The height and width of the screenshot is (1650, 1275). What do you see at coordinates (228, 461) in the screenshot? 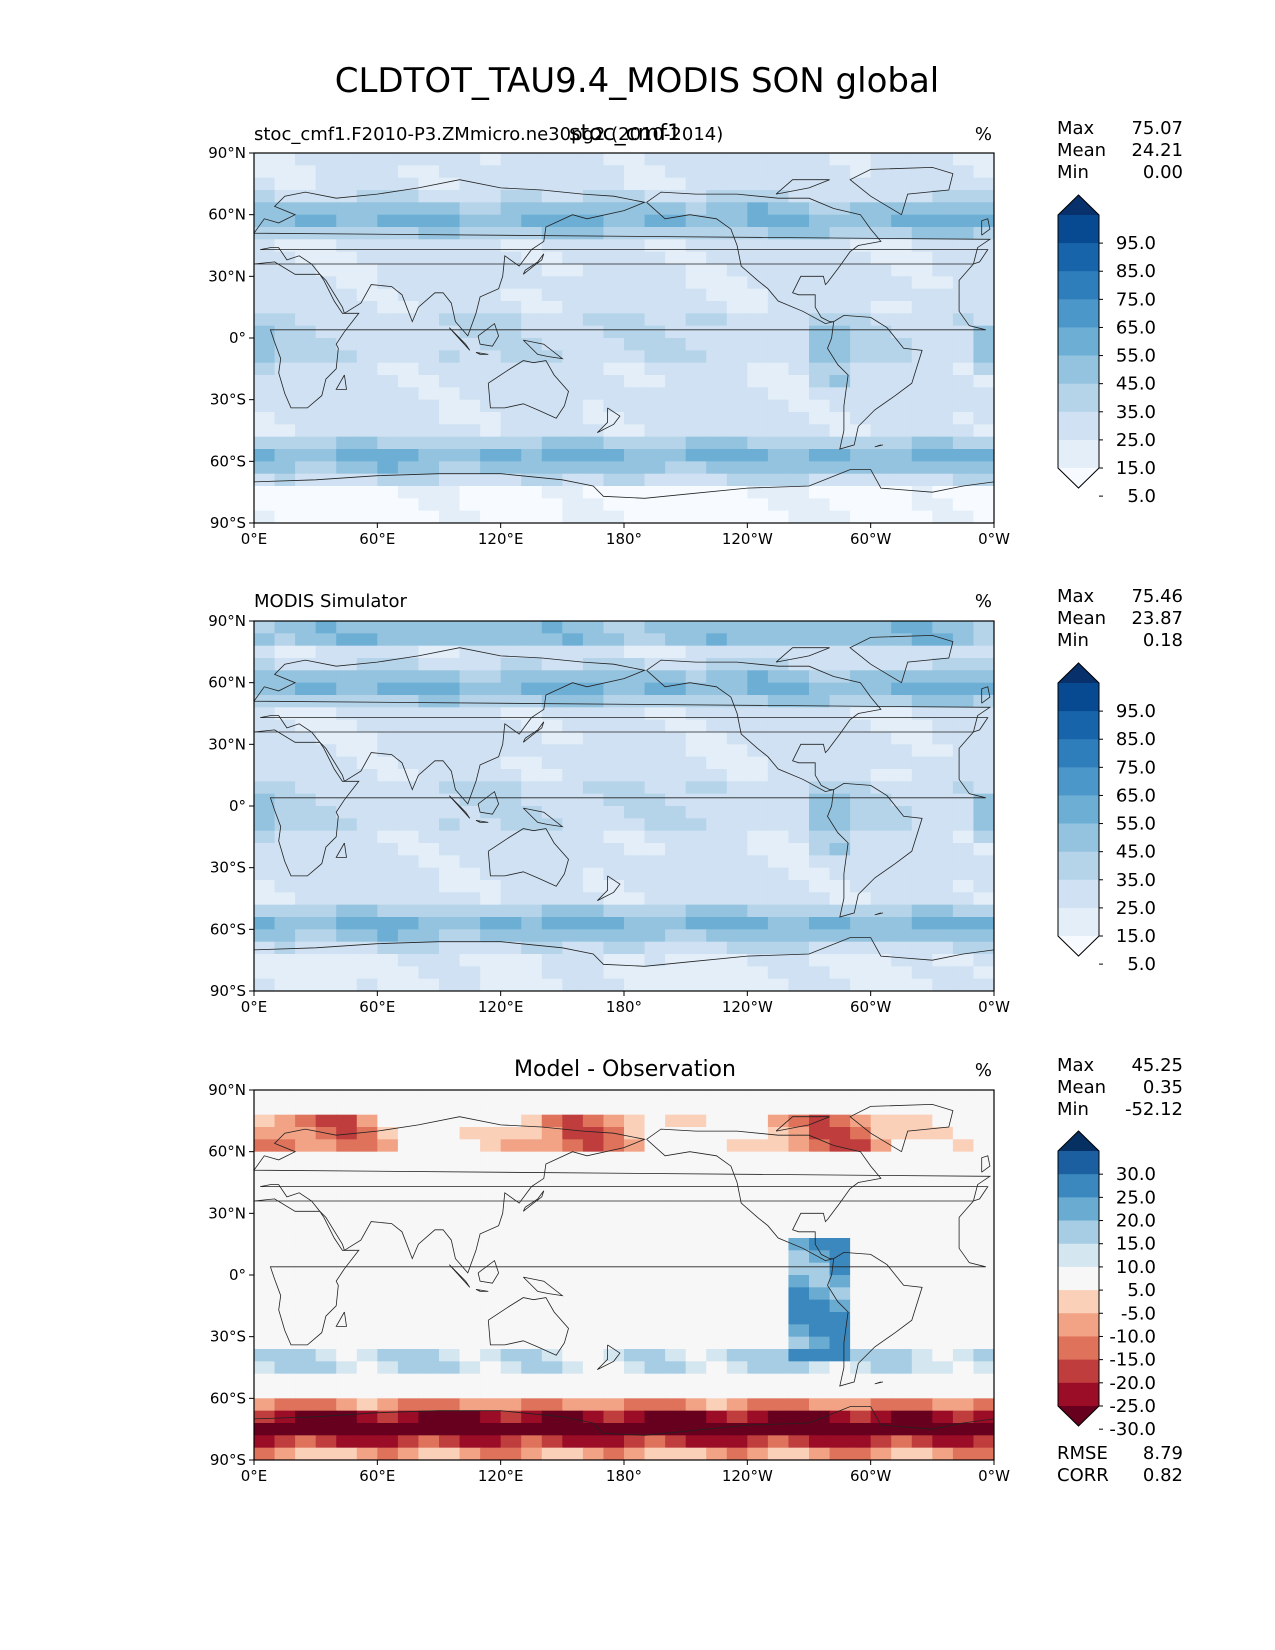
I see `y-tick-label: 60°S` at bounding box center [228, 461].